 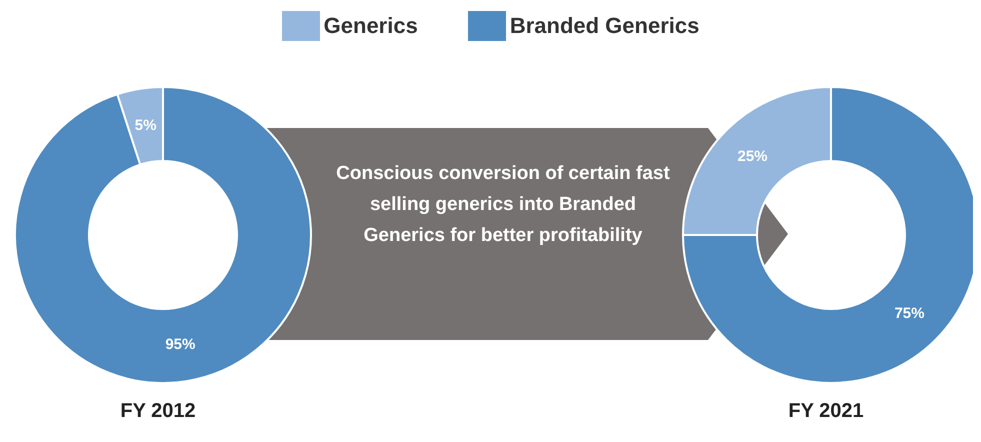 What do you see at coordinates (909, 313) in the screenshot?
I see `data-label: 75%` at bounding box center [909, 313].